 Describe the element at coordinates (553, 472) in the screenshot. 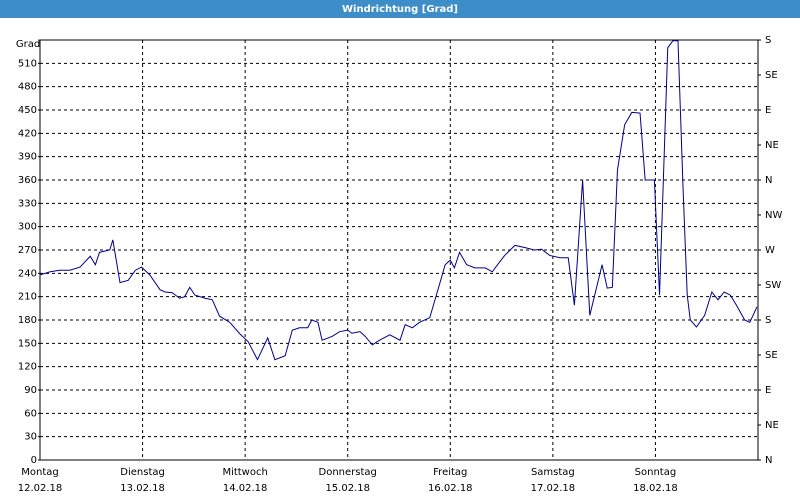

I see `x-tick-label: Samstag` at that location.